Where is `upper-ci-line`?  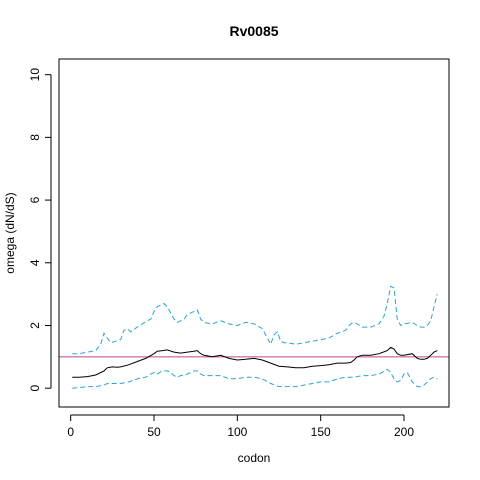
upper-ci-line is located at coordinates (255, 320).